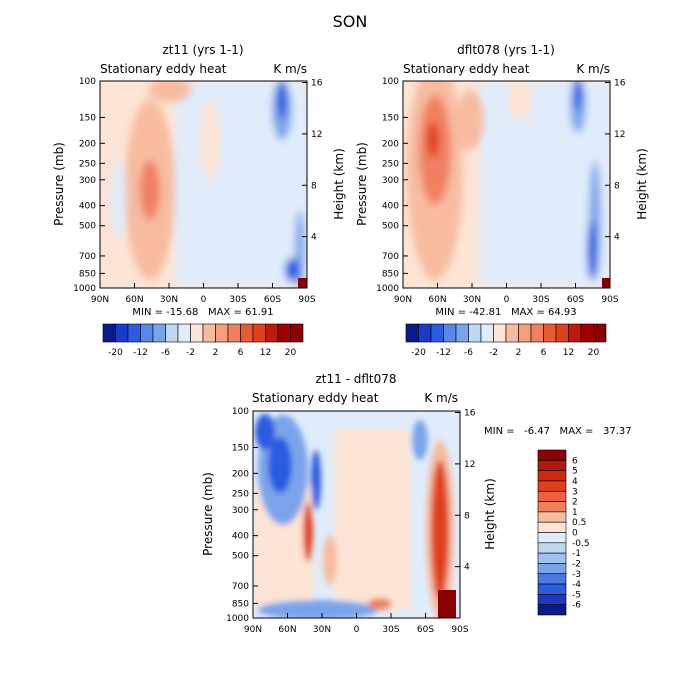 The height and width of the screenshot is (700, 700). Describe the element at coordinates (291, 353) in the screenshot. I see `colorbar-label: 20` at that location.